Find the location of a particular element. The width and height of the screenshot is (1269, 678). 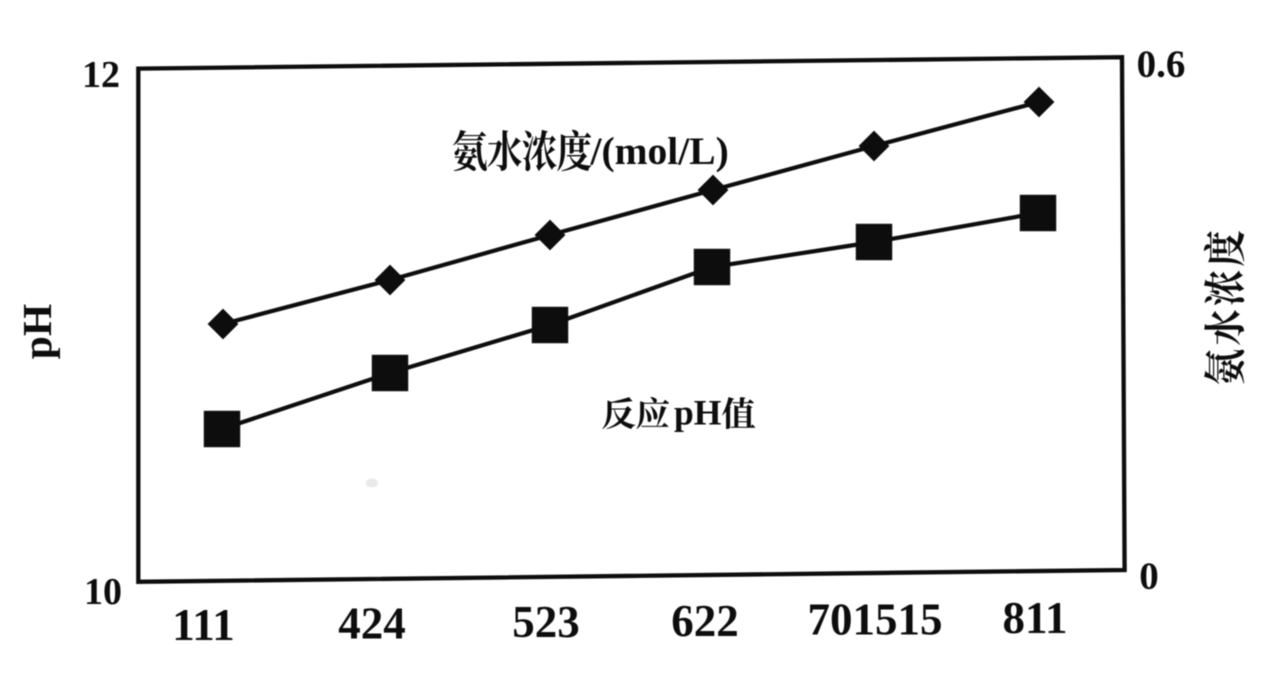

svg-text: 424 is located at coordinates (372, 624).